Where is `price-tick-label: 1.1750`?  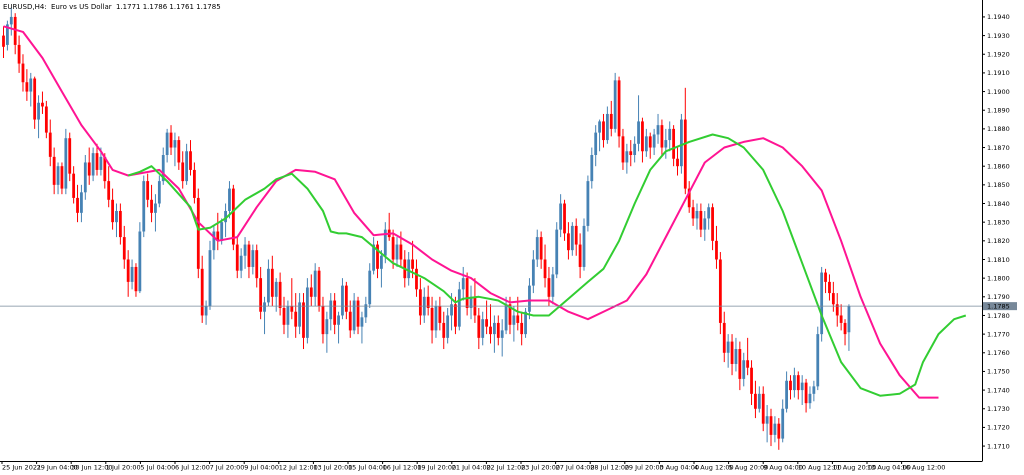 price-tick-label: 1.1750 is located at coordinates (998, 372).